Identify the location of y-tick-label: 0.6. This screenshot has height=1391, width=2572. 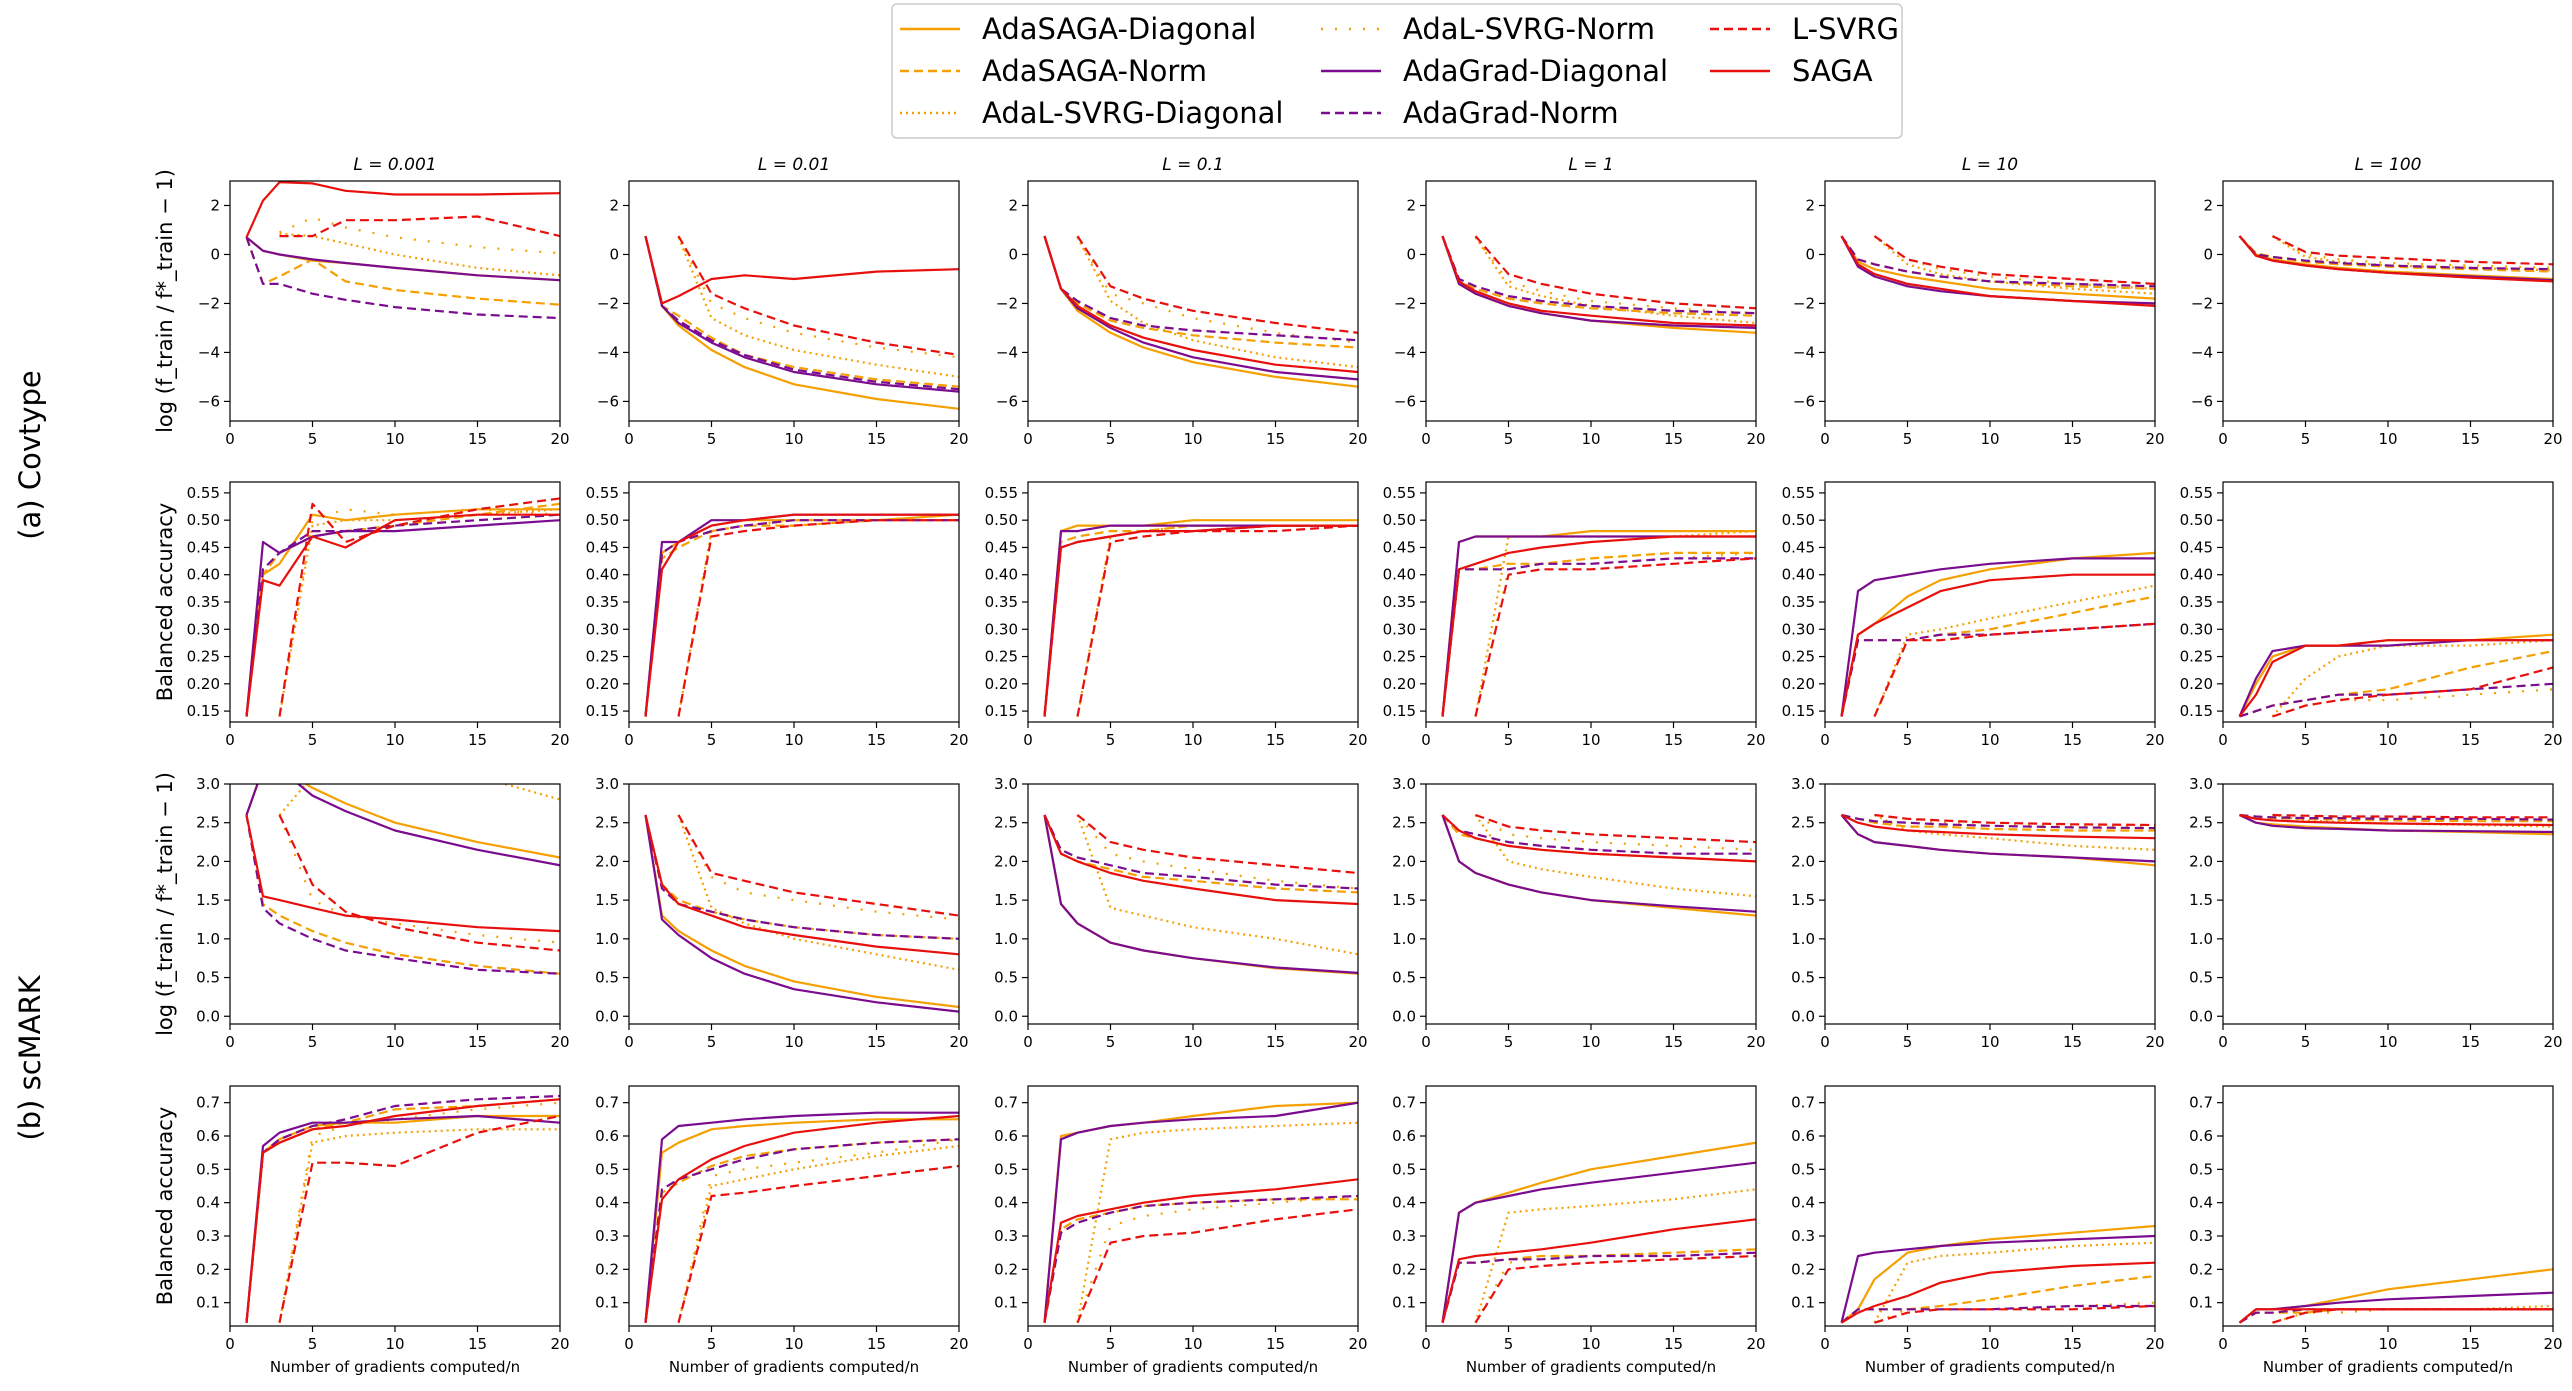
(208, 1136).